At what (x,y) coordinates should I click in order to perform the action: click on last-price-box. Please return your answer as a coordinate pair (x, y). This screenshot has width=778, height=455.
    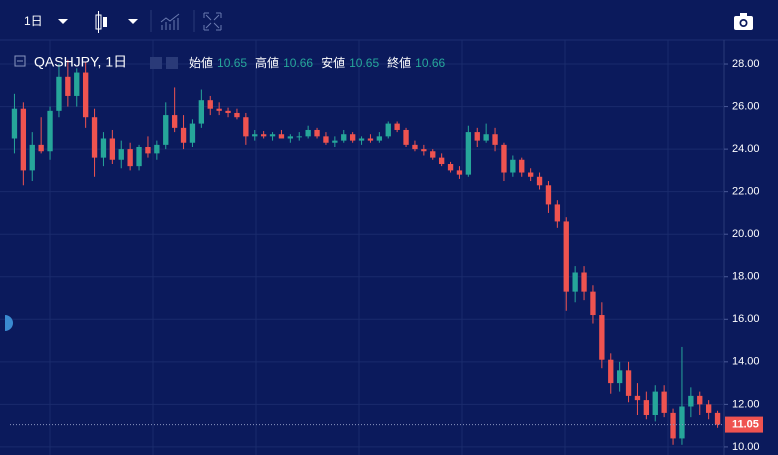
    Looking at the image, I should click on (744, 424).